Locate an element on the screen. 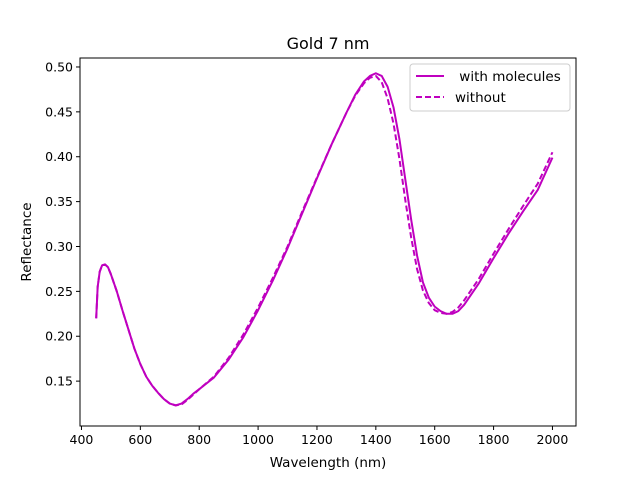  y-tick-label: 0.30 is located at coordinates (59, 246).